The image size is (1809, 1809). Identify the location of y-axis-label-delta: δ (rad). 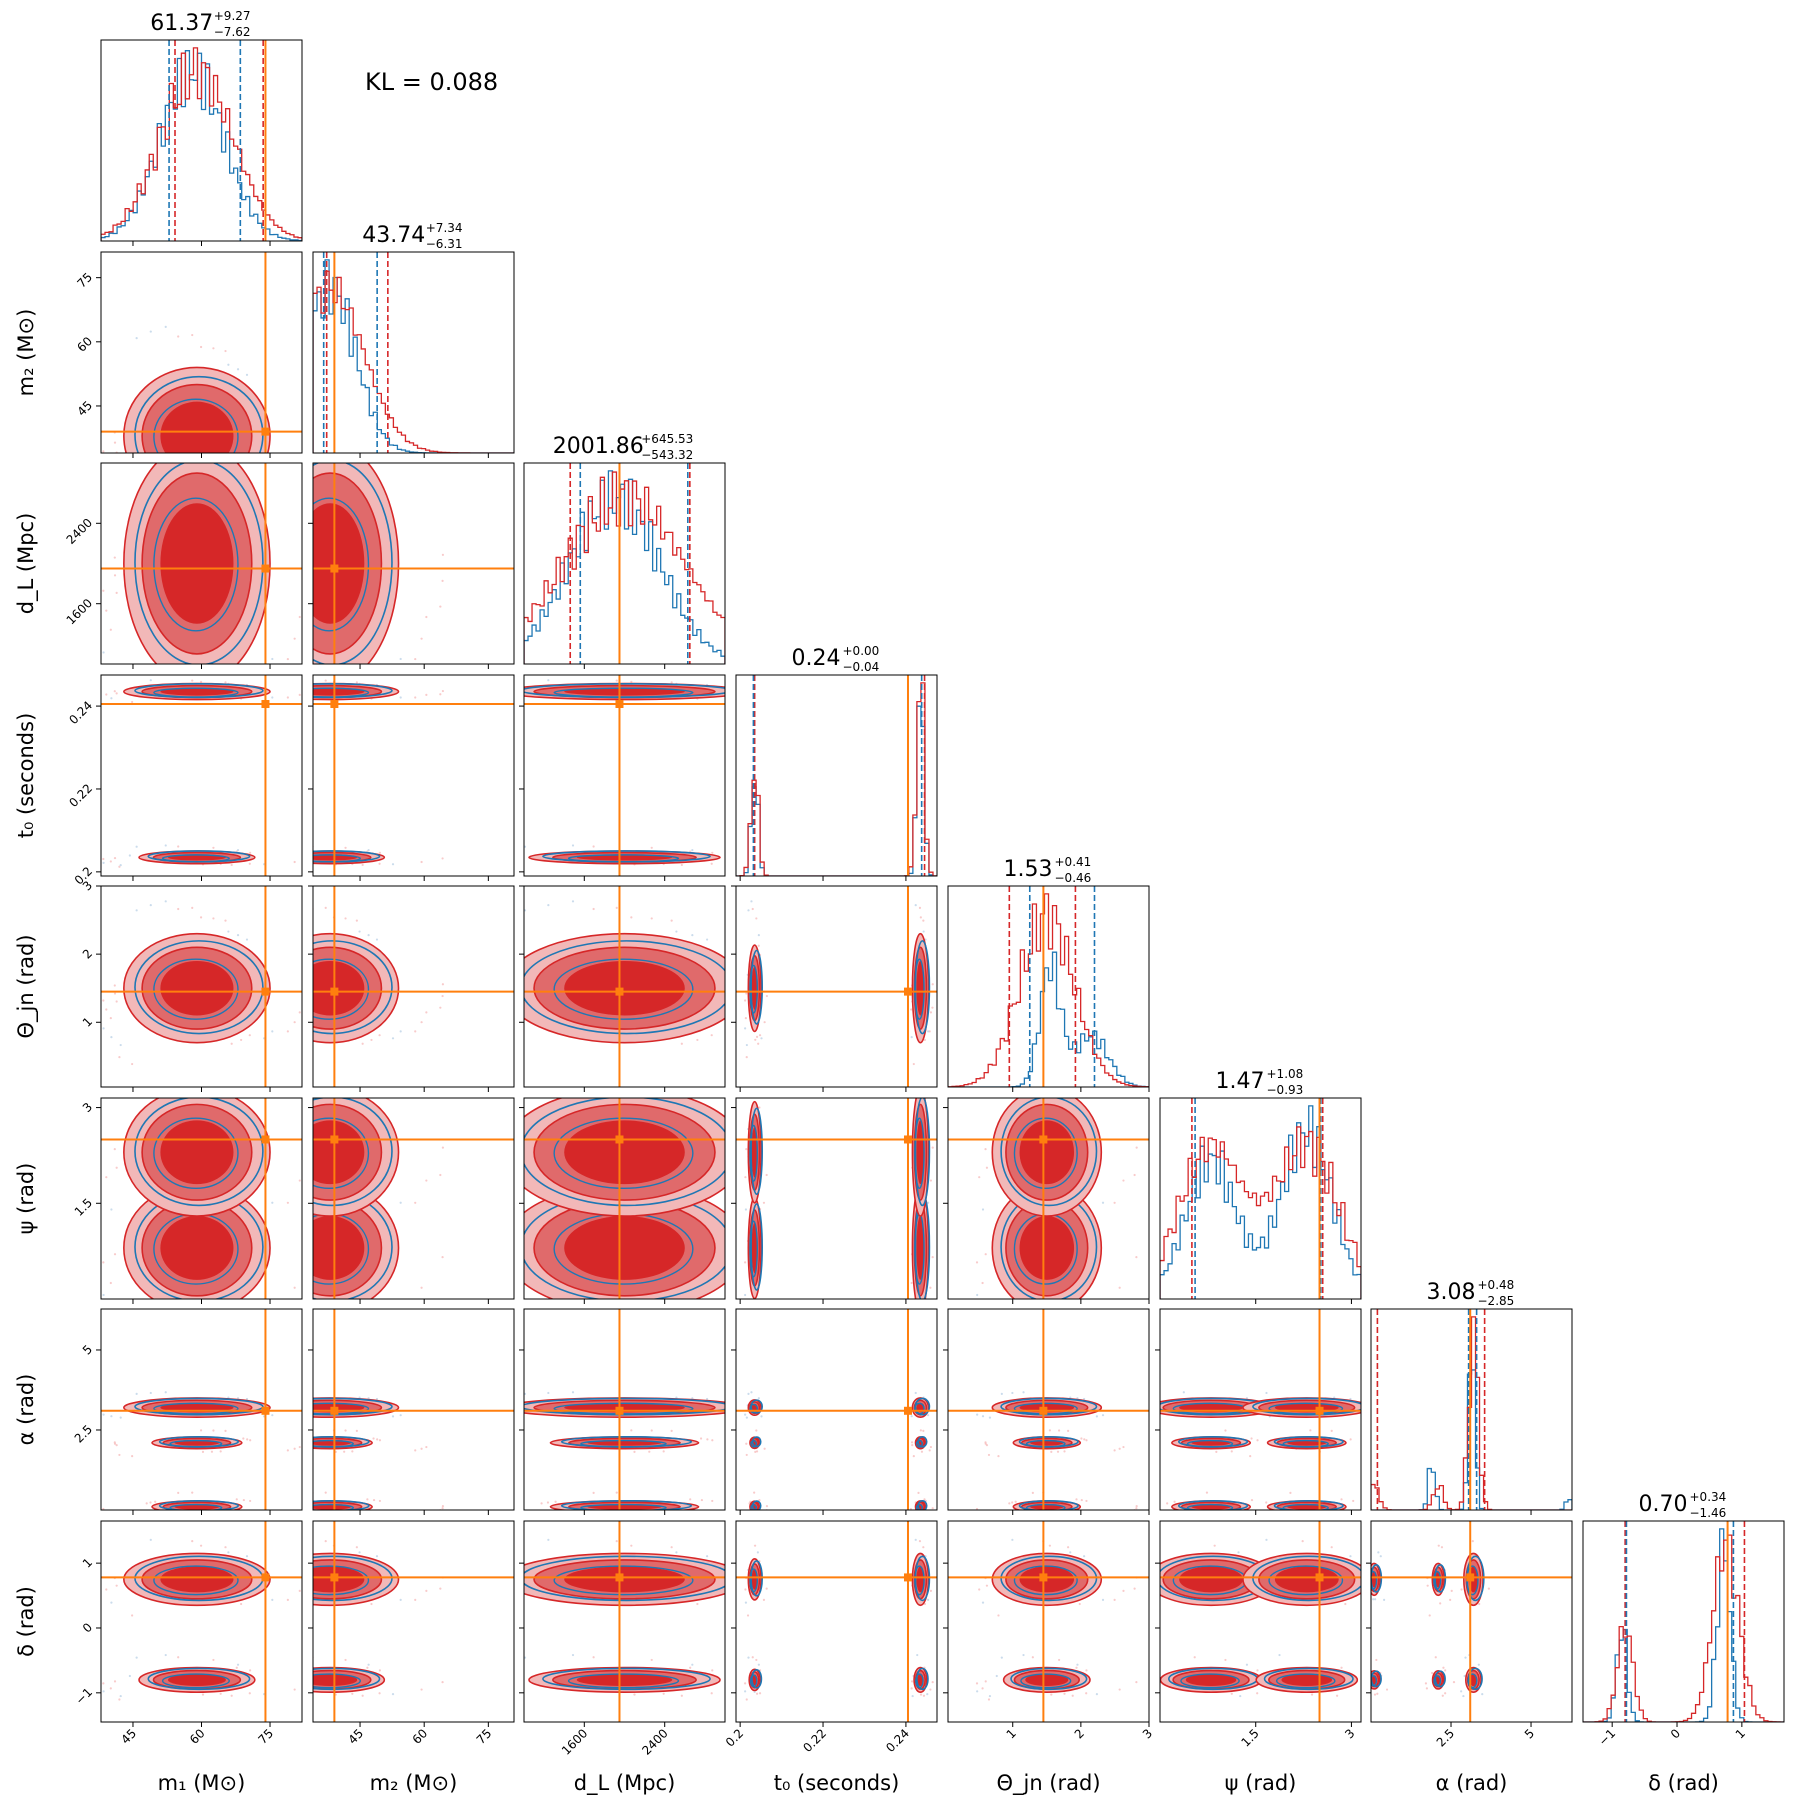
(26, 1621).